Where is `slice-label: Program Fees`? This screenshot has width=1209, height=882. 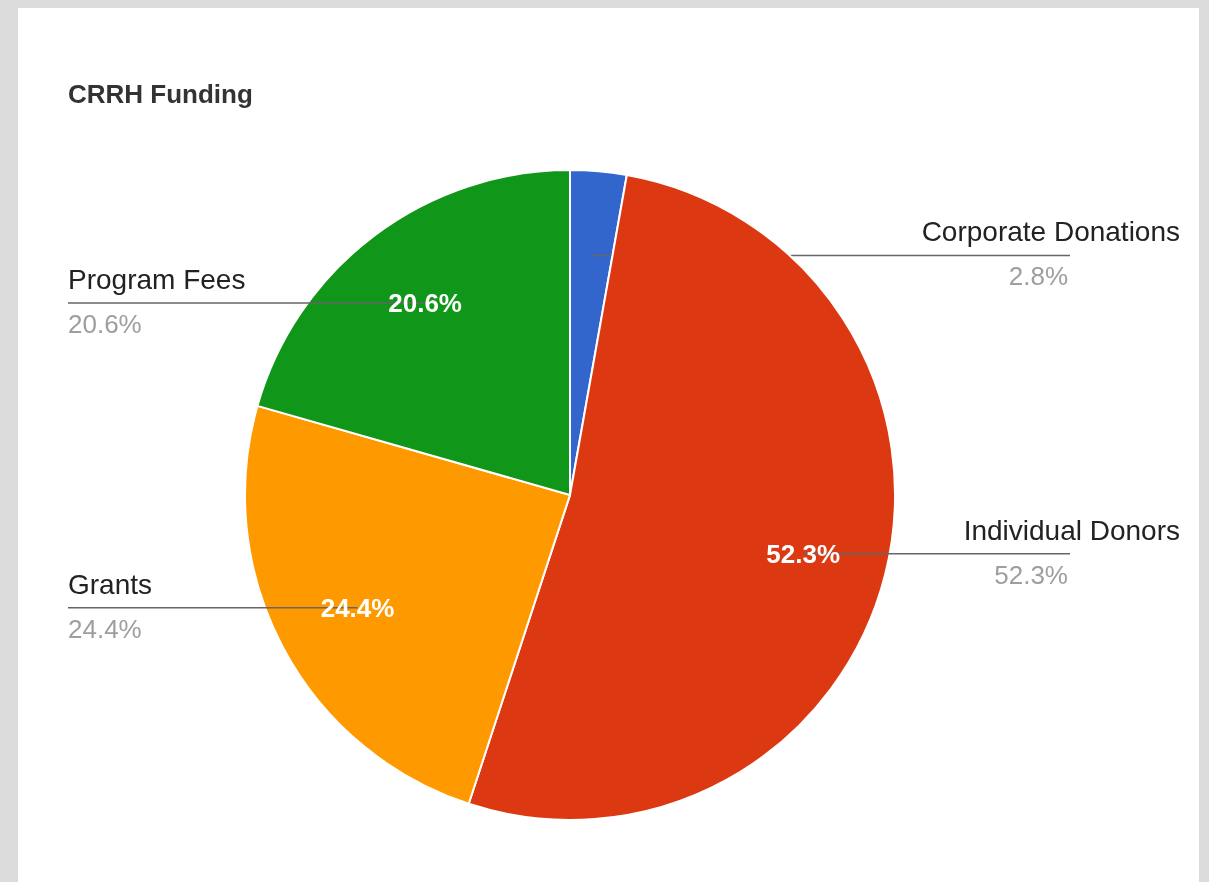
slice-label: Program Fees is located at coordinates (157, 280).